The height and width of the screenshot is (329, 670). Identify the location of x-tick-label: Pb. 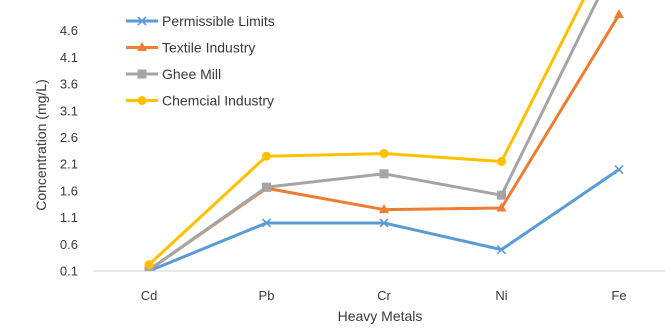
(267, 295).